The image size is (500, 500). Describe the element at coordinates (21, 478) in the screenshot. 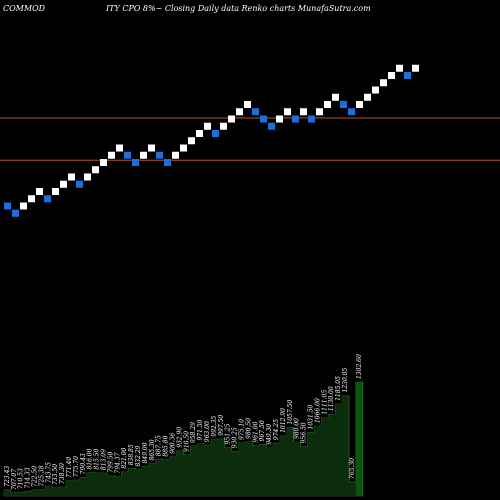

I see `volume-label: 710.53` at that location.